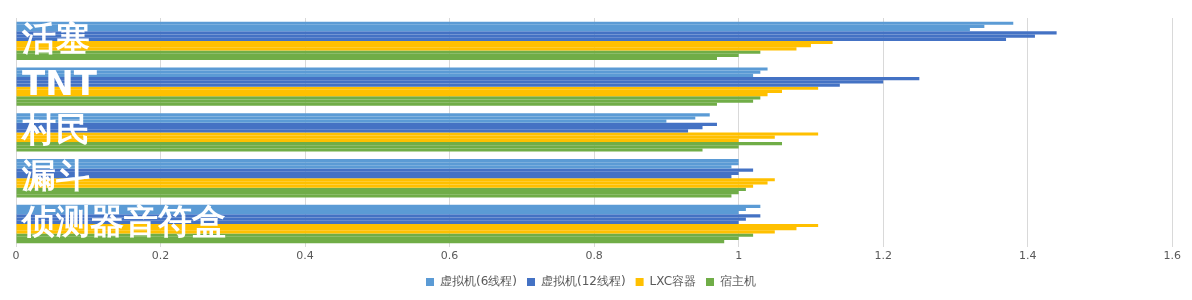 This screenshot has width=1192, height=300. What do you see at coordinates (673, 281) in the screenshot?
I see `legend-label: LXC容器` at bounding box center [673, 281].